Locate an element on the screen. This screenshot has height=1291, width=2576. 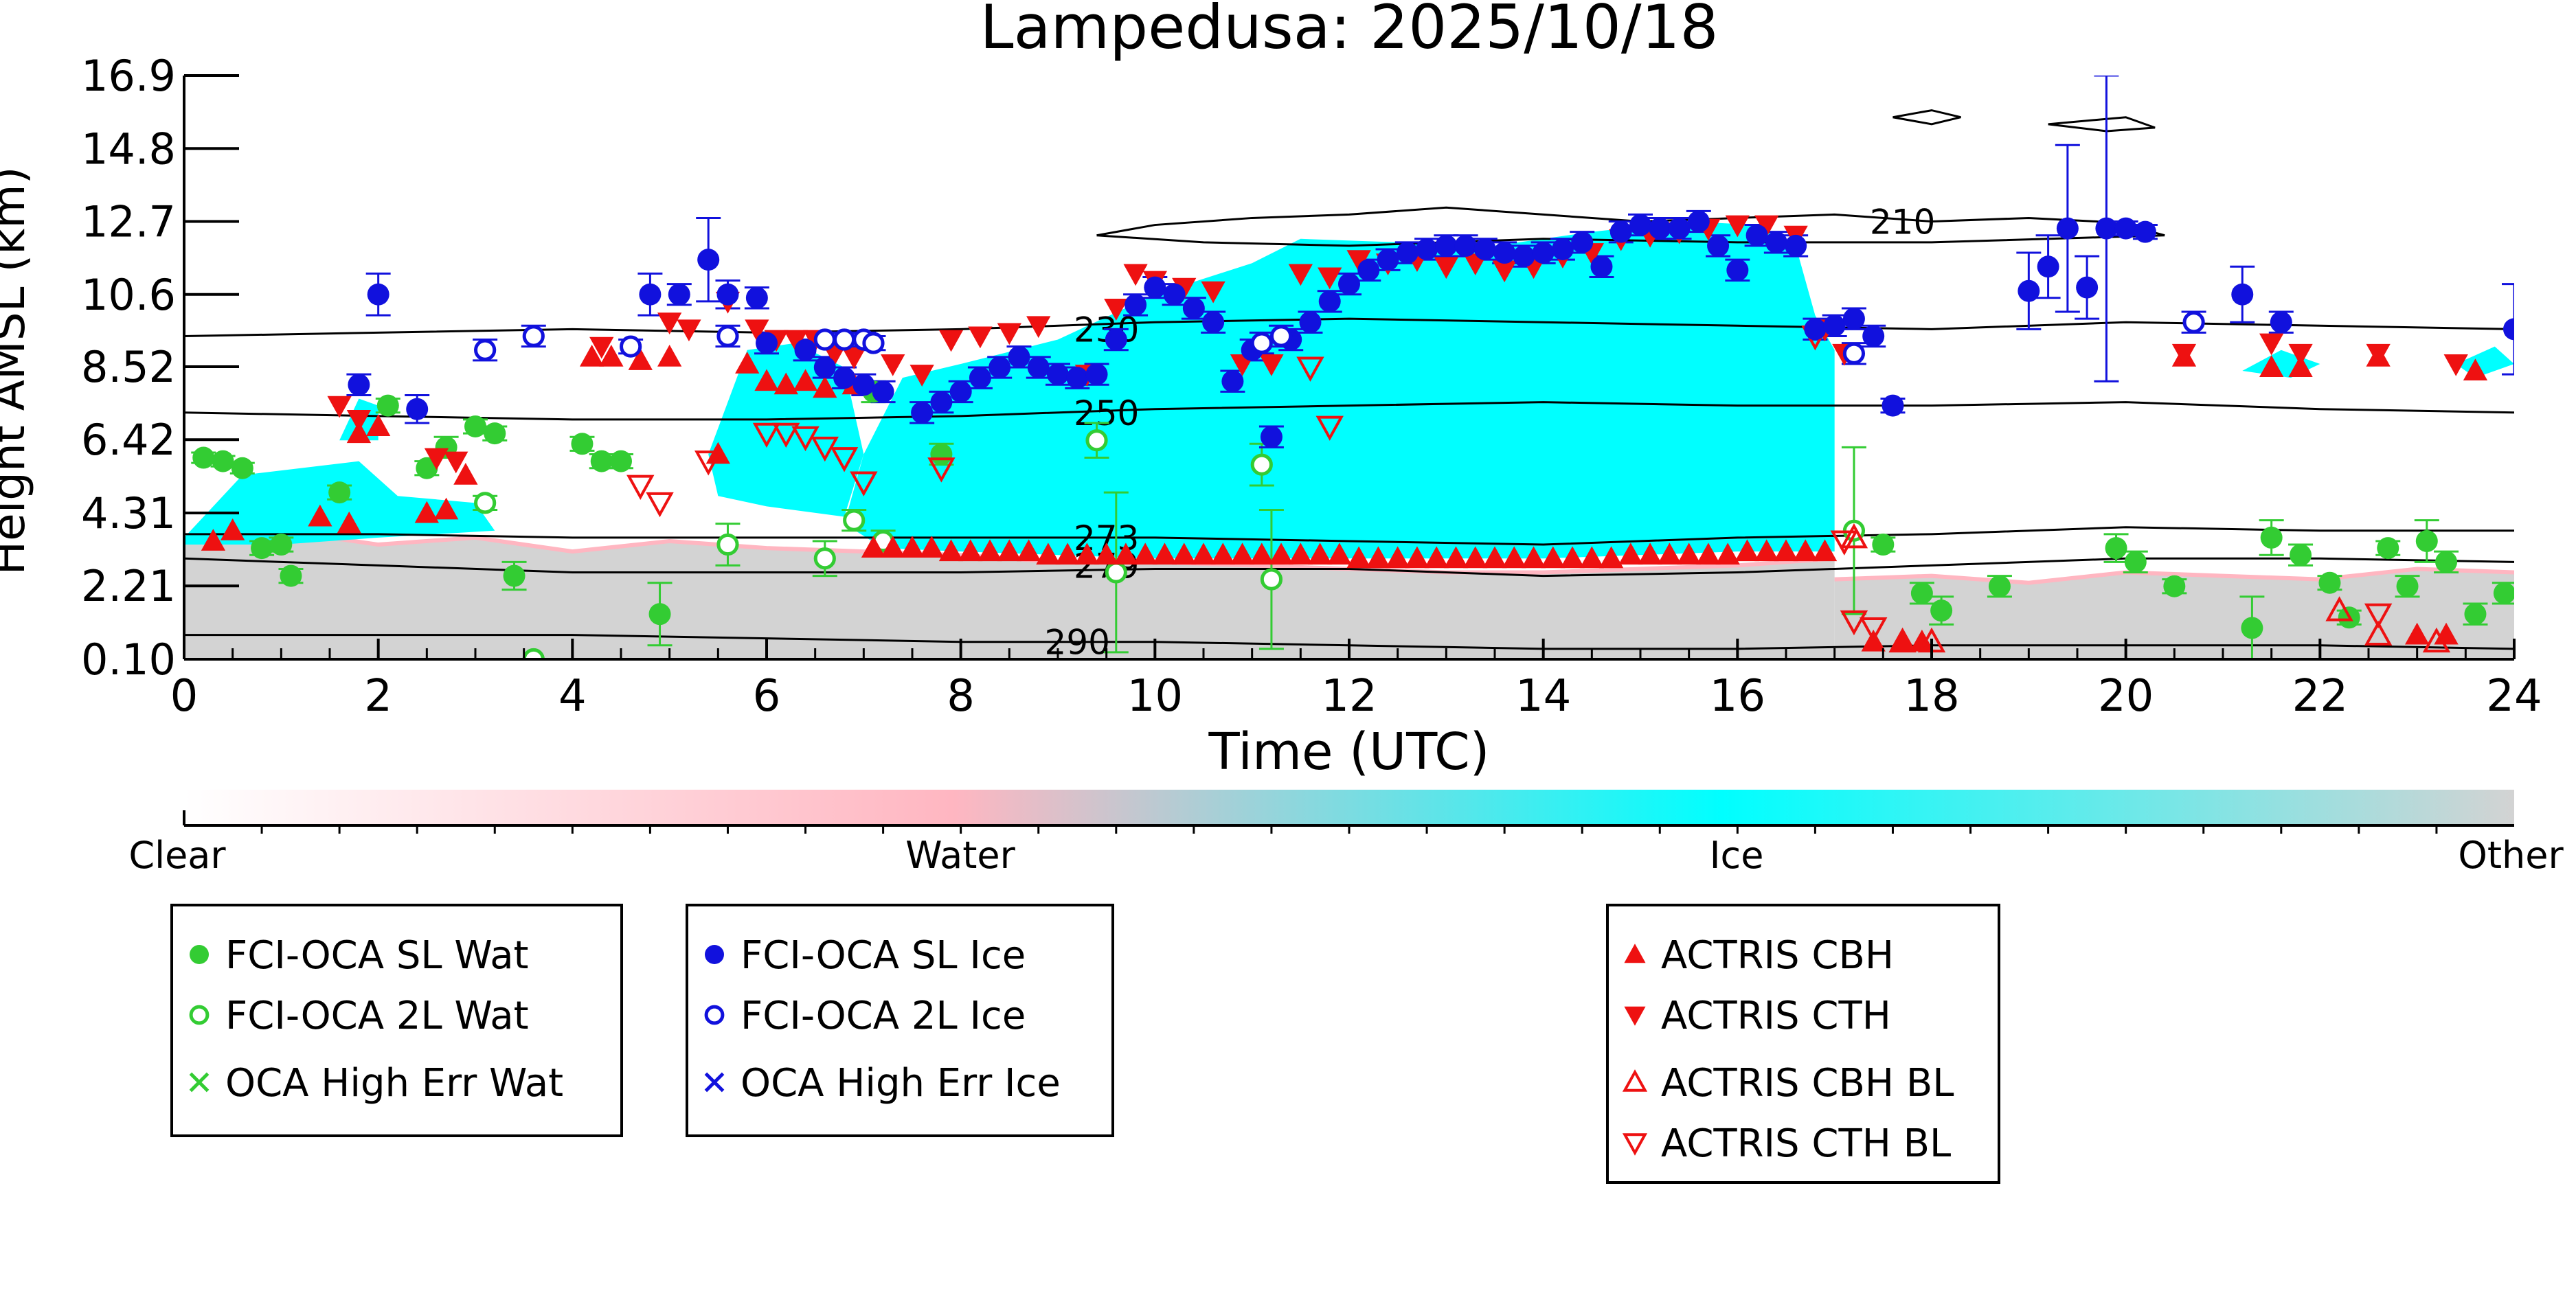
y-tick-label-1: 2.21 is located at coordinates (128, 586).